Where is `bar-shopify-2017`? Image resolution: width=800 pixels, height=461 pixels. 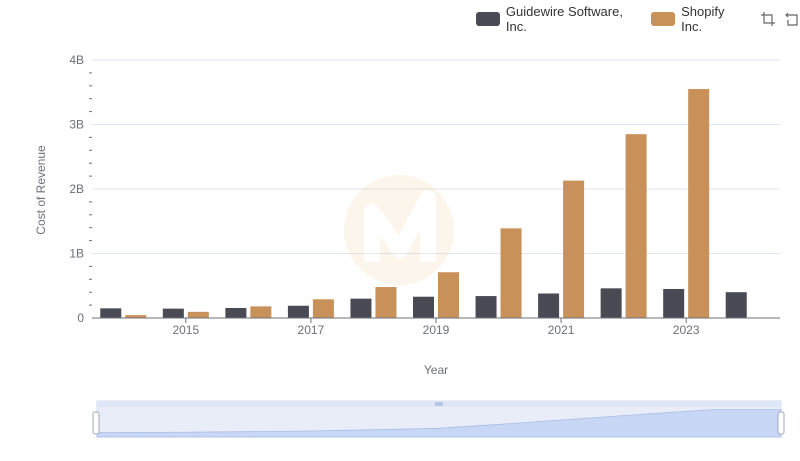
bar-shopify-2017 is located at coordinates (323, 308).